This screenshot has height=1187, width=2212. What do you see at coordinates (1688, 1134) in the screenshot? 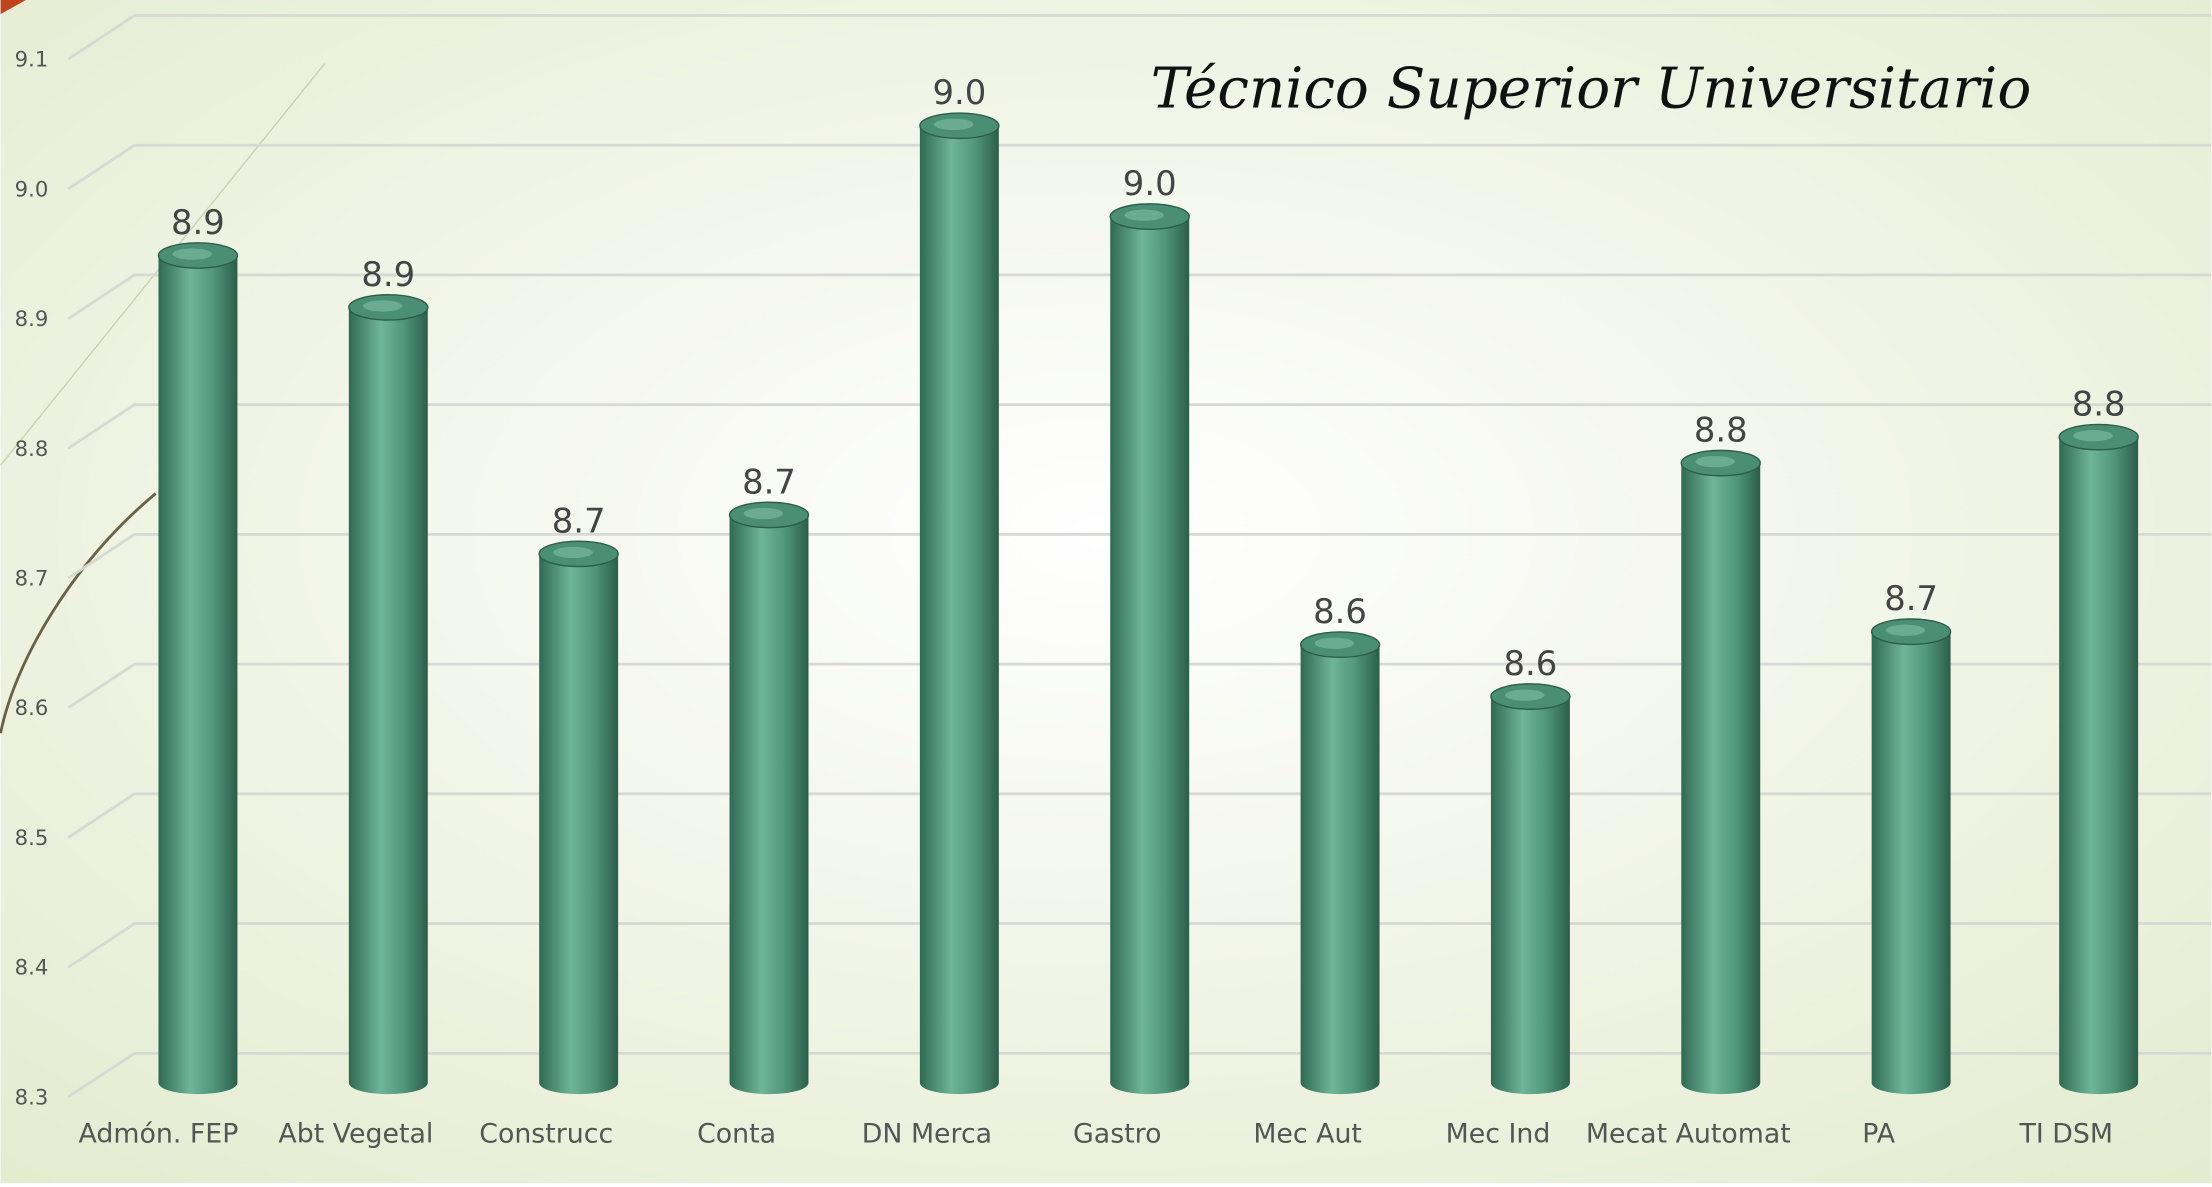
I see `x-tick-label: Mecat Automat` at bounding box center [1688, 1134].